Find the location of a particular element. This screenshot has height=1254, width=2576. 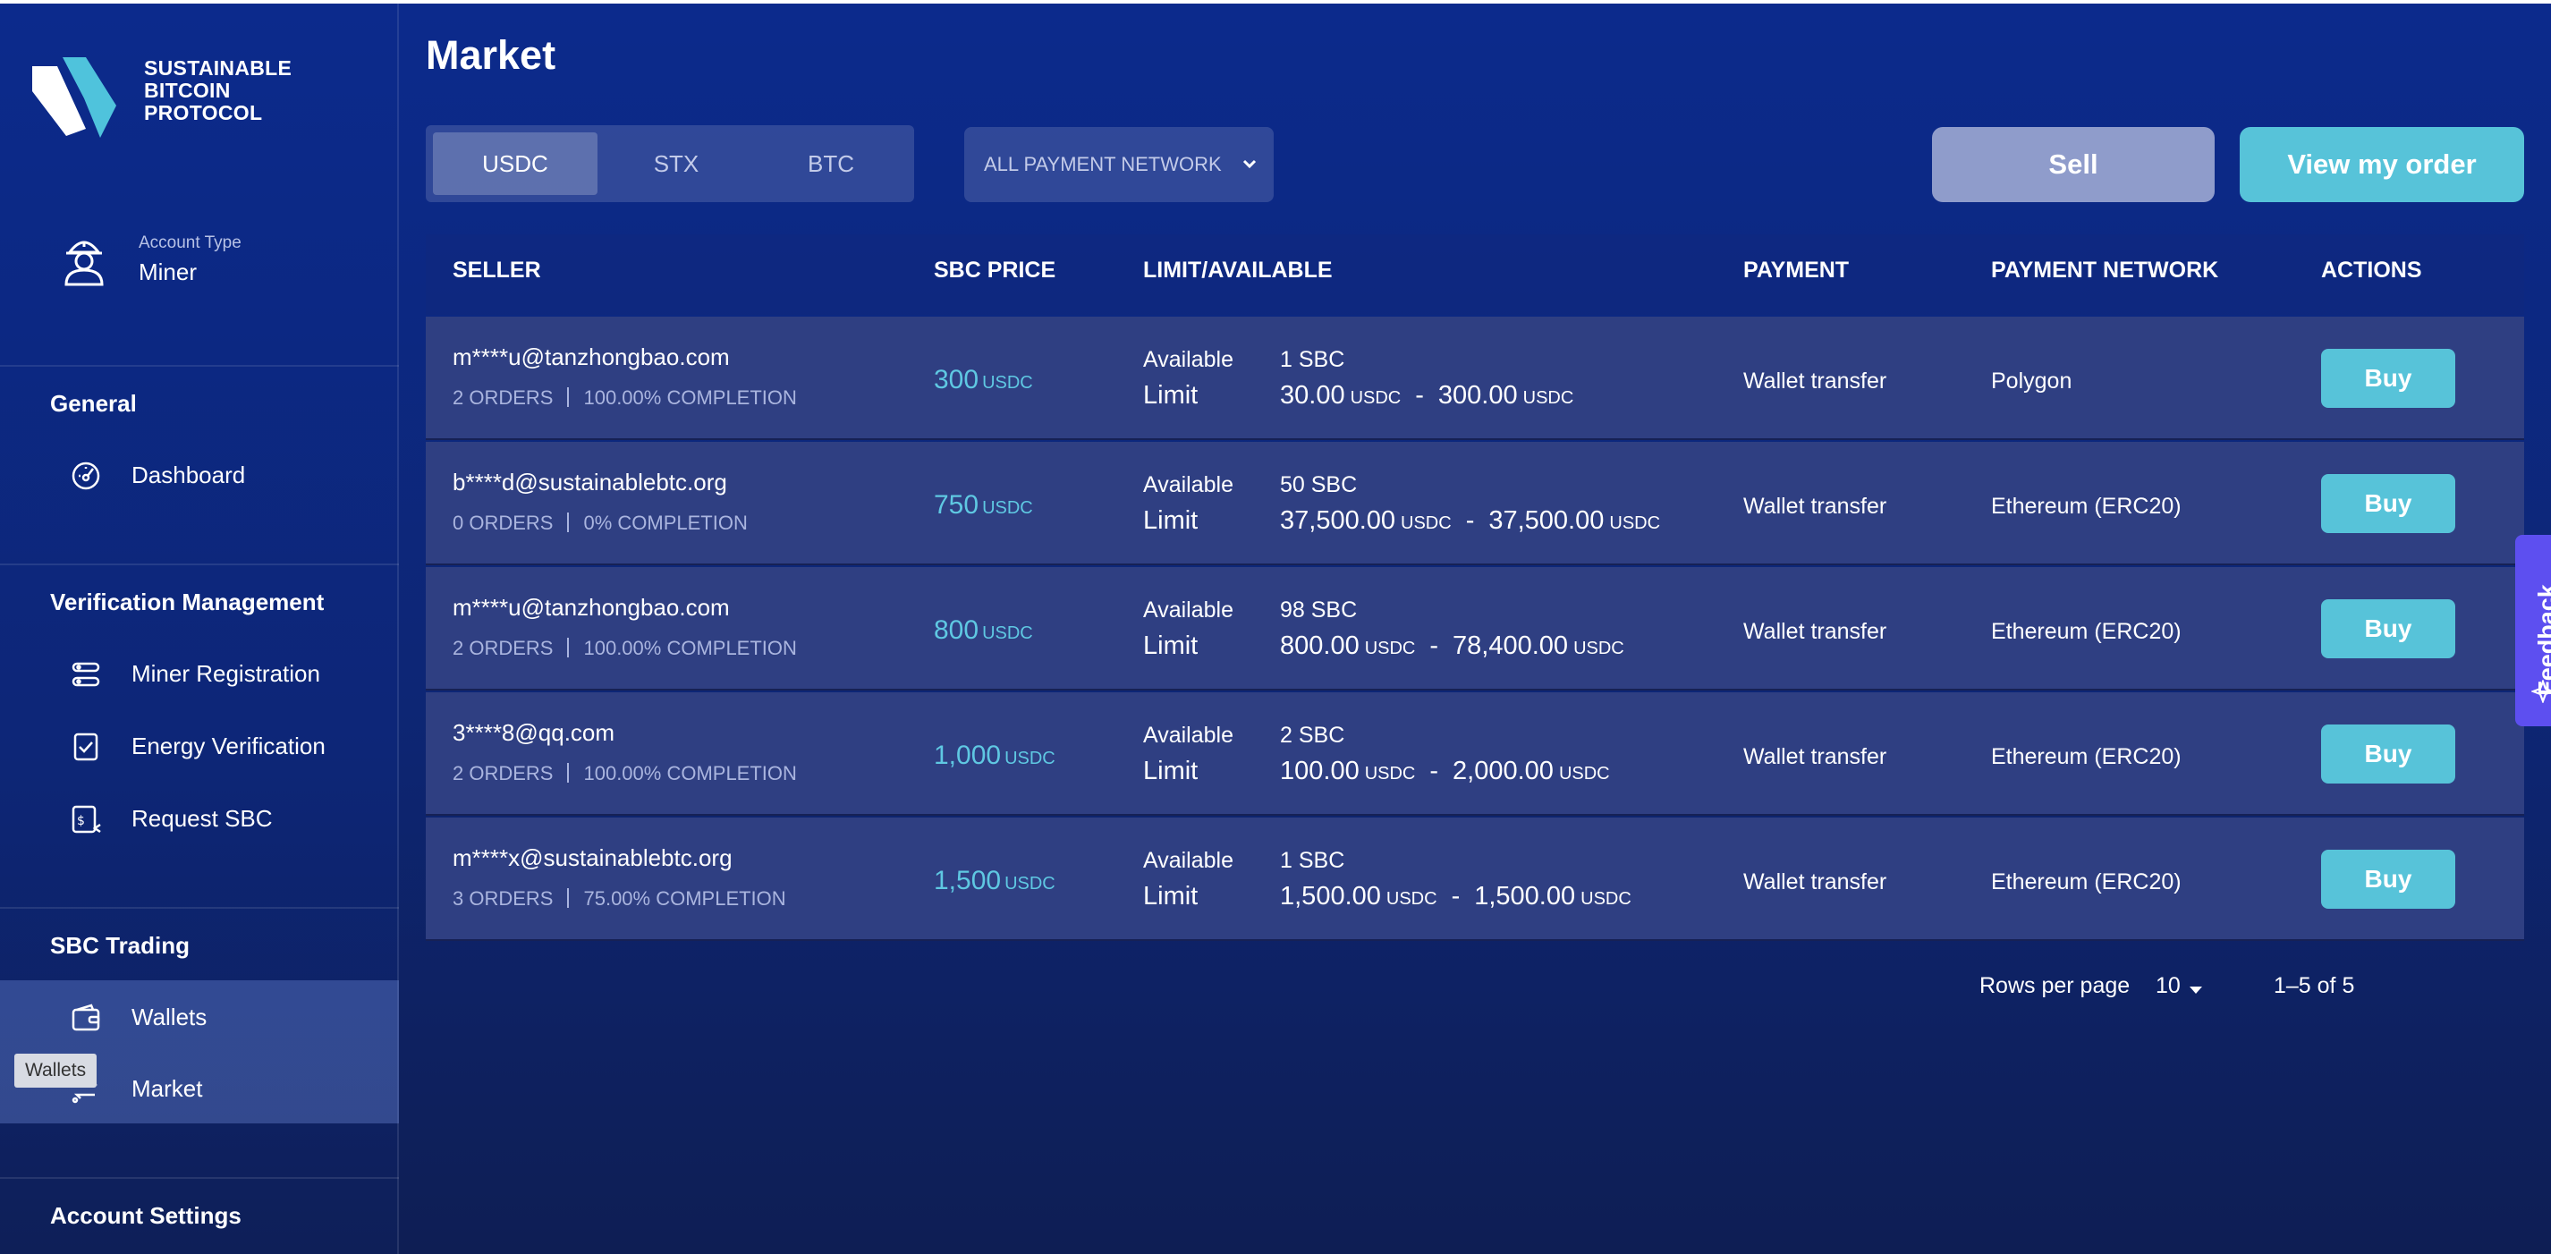

section-account-settings: Account Settings is located at coordinates (146, 1215).